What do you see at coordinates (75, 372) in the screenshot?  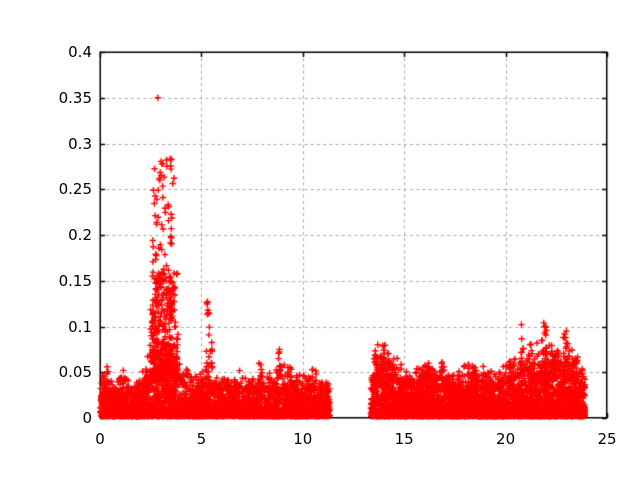 I see `y-tick-label: 0.05` at bounding box center [75, 372].